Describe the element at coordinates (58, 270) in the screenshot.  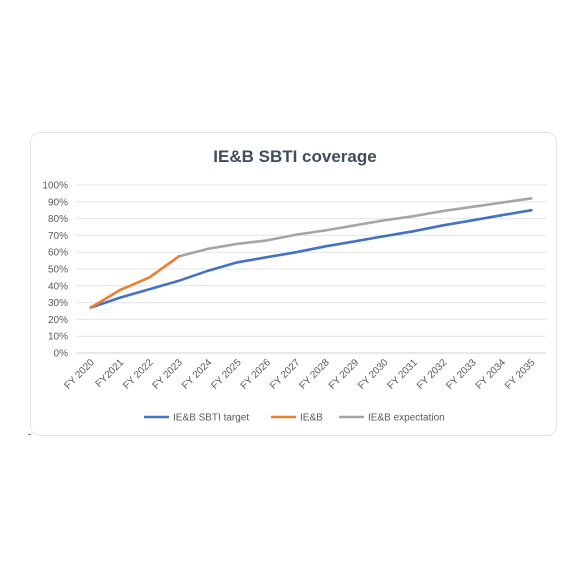
I see `y-tick-label: 50%` at that location.